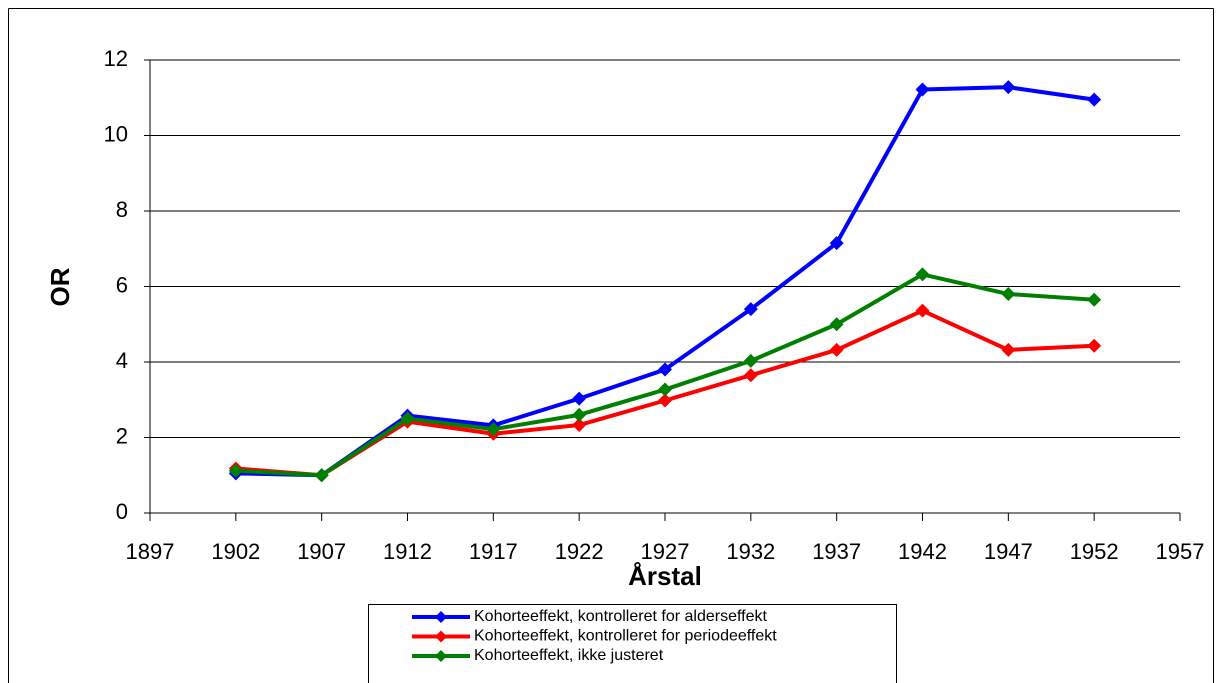  I want to click on x-tick-label: 1942, so click(922, 551).